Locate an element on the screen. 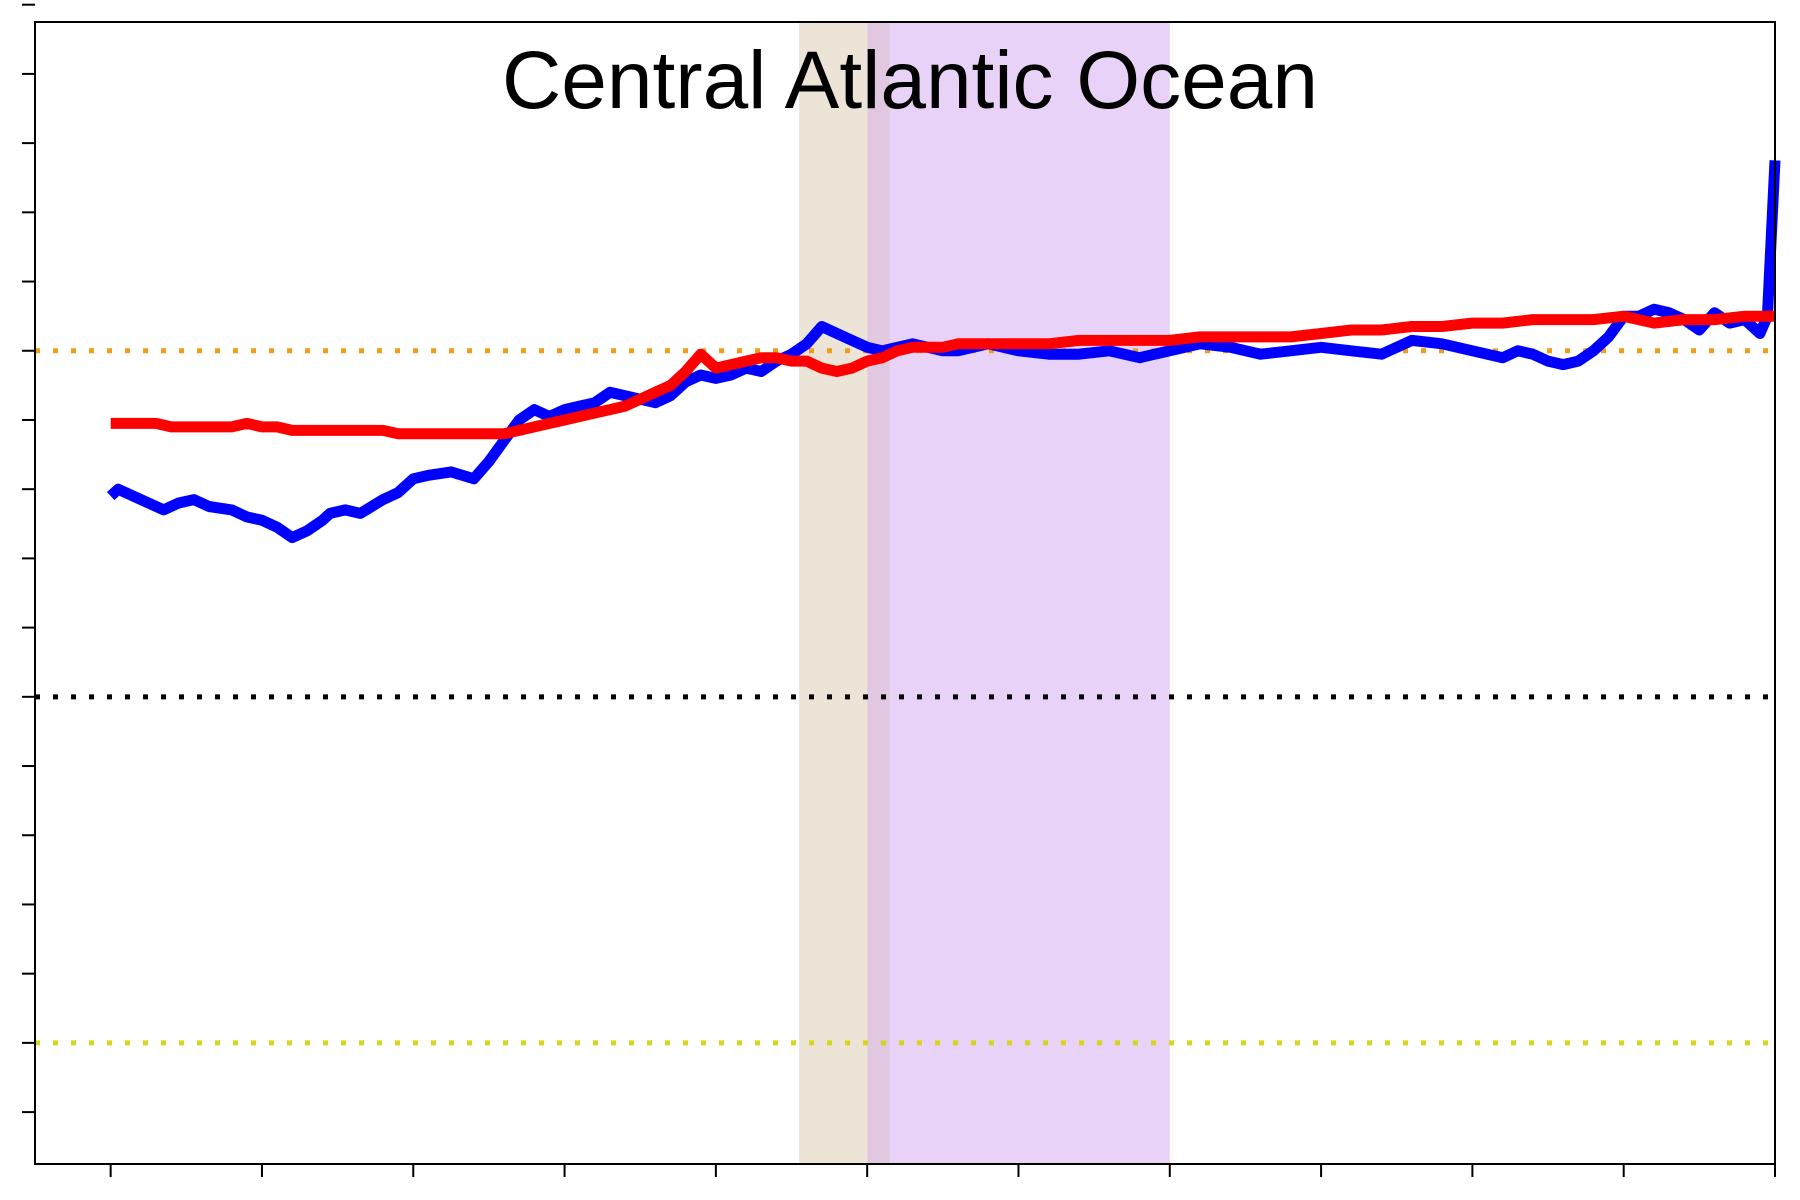 Image resolution: width=1800 pixels, height=1200 pixels. chart-title: Central Atlantic Ocean is located at coordinates (910, 80).